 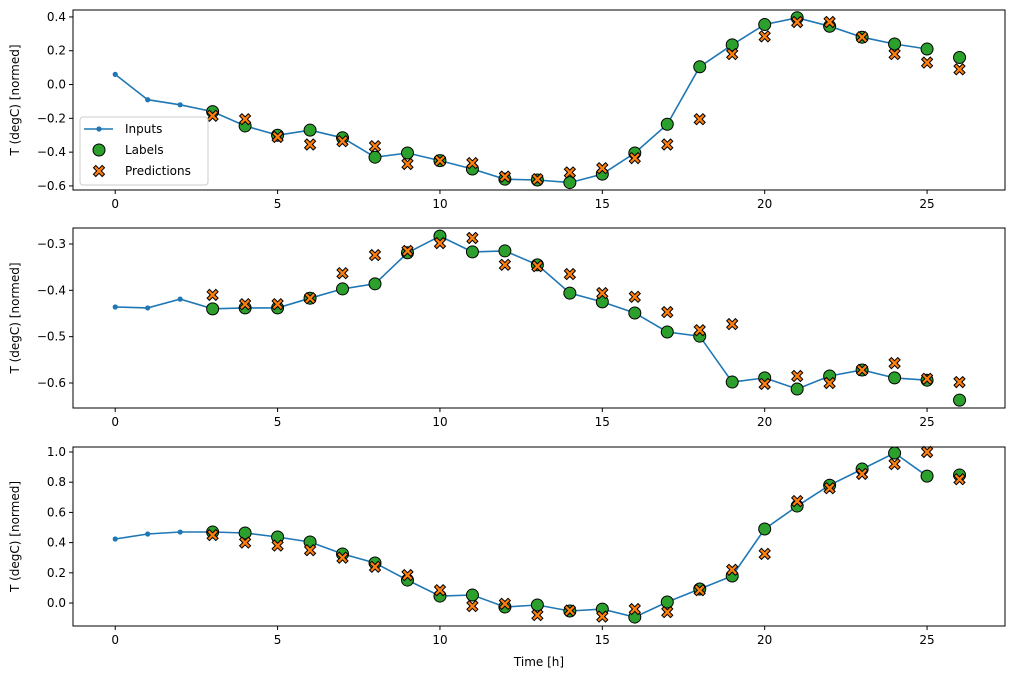 What do you see at coordinates (51, 244) in the screenshot?
I see `y-tick-label: −0.3` at bounding box center [51, 244].